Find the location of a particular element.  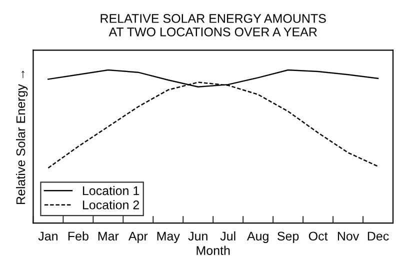

x-tick-label: Jul is located at coordinates (228, 236).